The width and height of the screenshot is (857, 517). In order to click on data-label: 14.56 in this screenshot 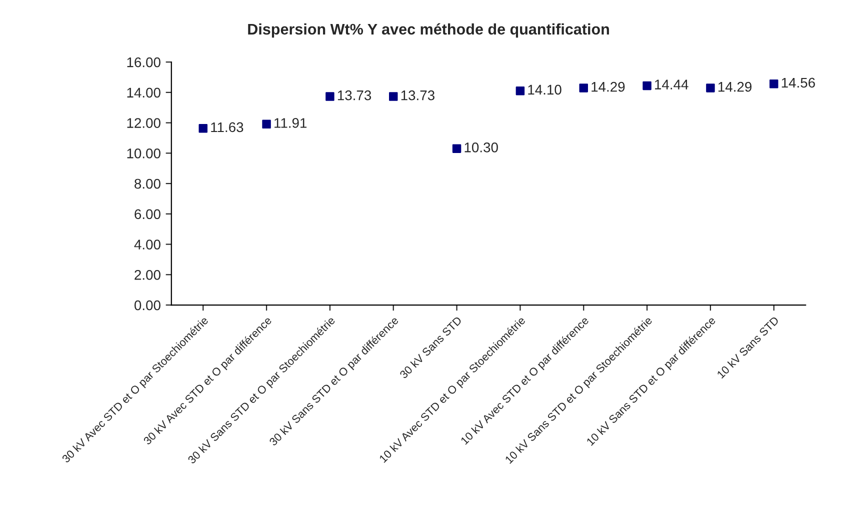, I will do `click(798, 83)`.